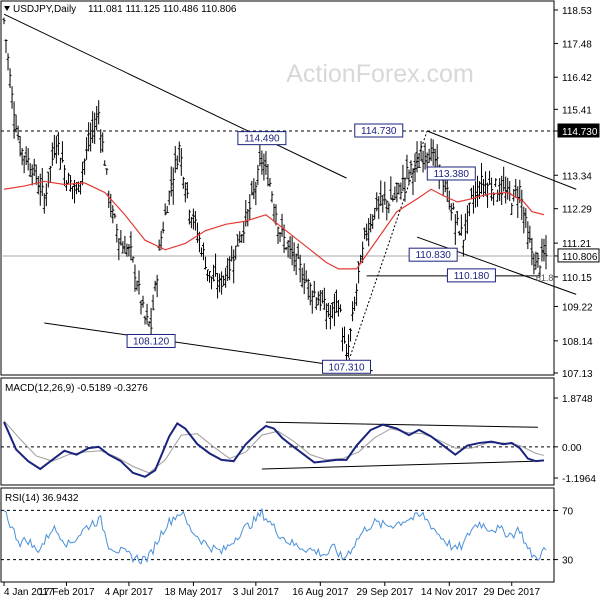 This screenshot has width=600, height=600. Describe the element at coordinates (577, 307) in the screenshot. I see `svg-text: 109.22` at that location.